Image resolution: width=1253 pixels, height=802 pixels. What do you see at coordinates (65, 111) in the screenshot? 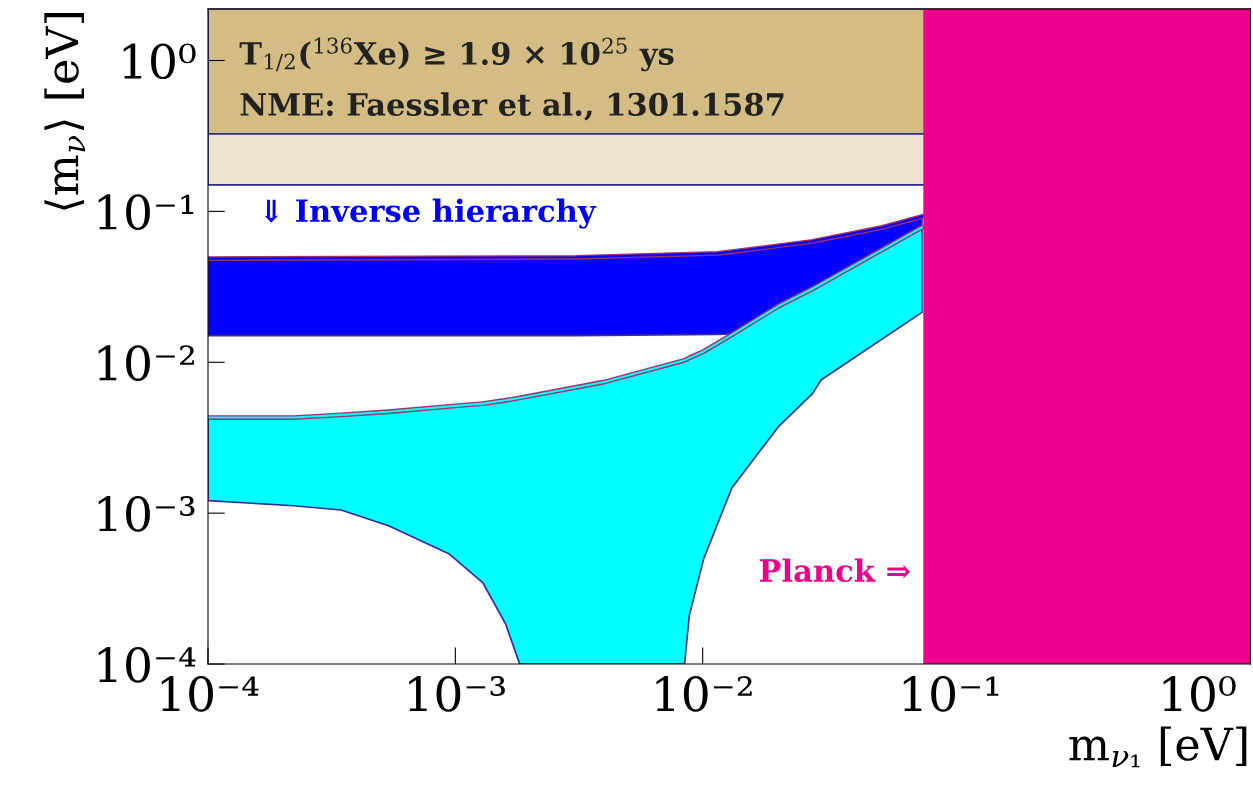
I see `y-axis-title: ⟨m$_{ν}$⟩ [eV]` at bounding box center [65, 111].